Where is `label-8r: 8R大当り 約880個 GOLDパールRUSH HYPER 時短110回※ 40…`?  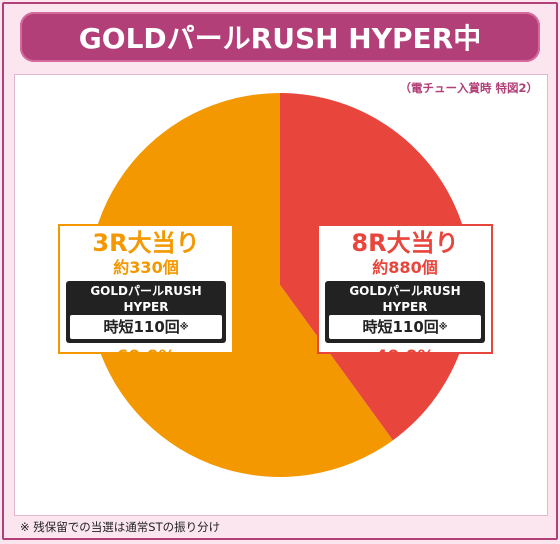 label-8r: 8R大当り 約880個 GOLDパールRUSH HYPER 時短110回※ 40… is located at coordinates (405, 295).